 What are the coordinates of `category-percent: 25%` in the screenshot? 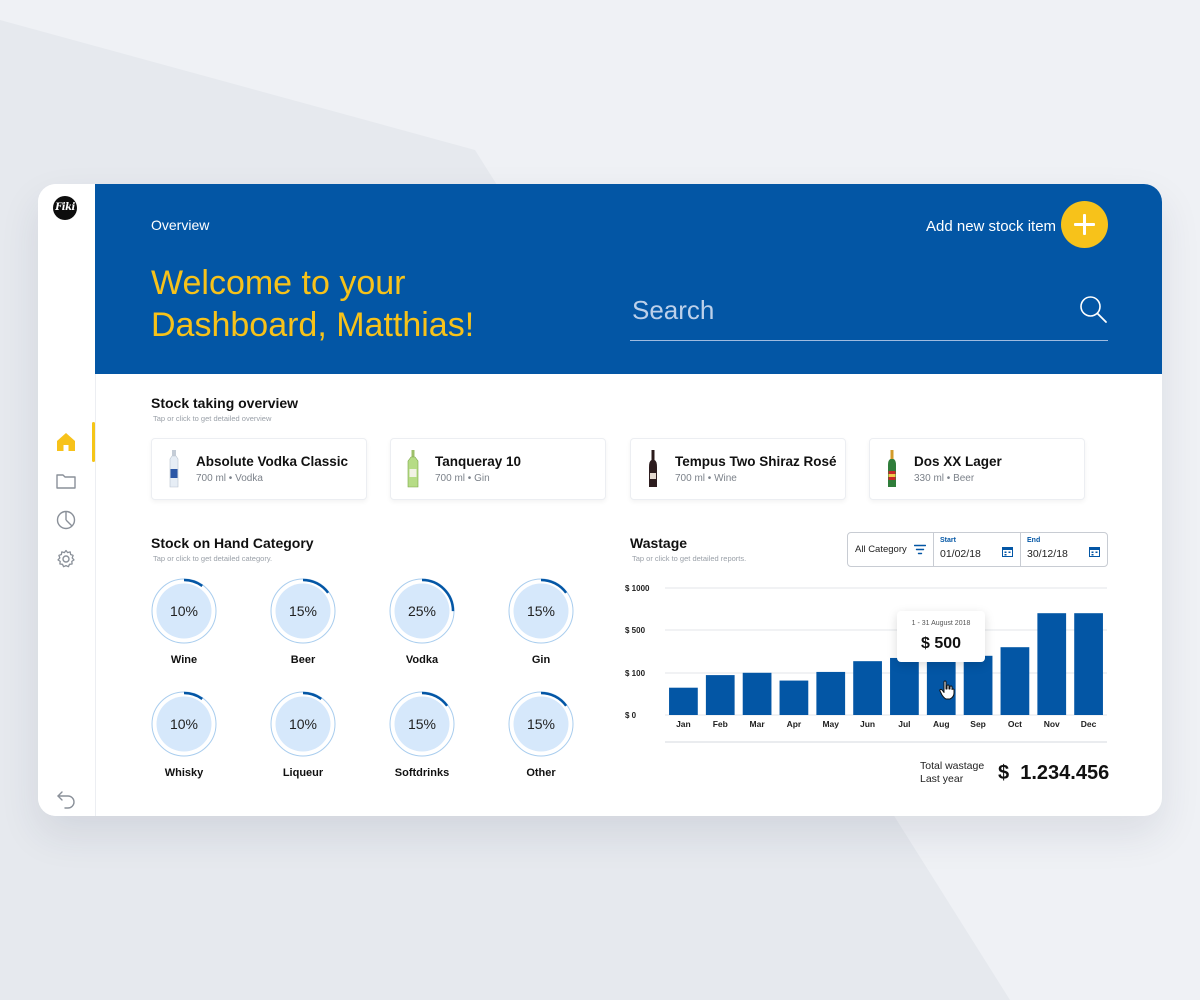 It's located at (422, 611).